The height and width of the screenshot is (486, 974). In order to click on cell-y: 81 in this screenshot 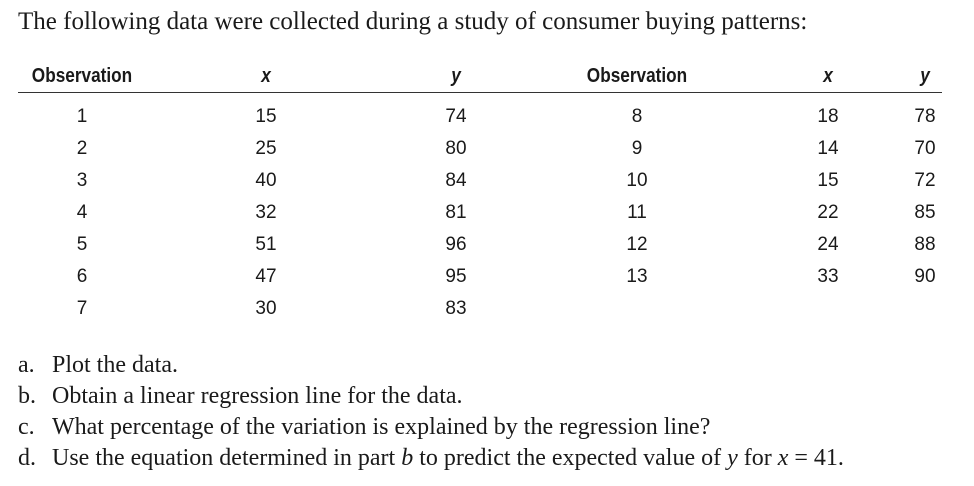, I will do `click(456, 212)`.